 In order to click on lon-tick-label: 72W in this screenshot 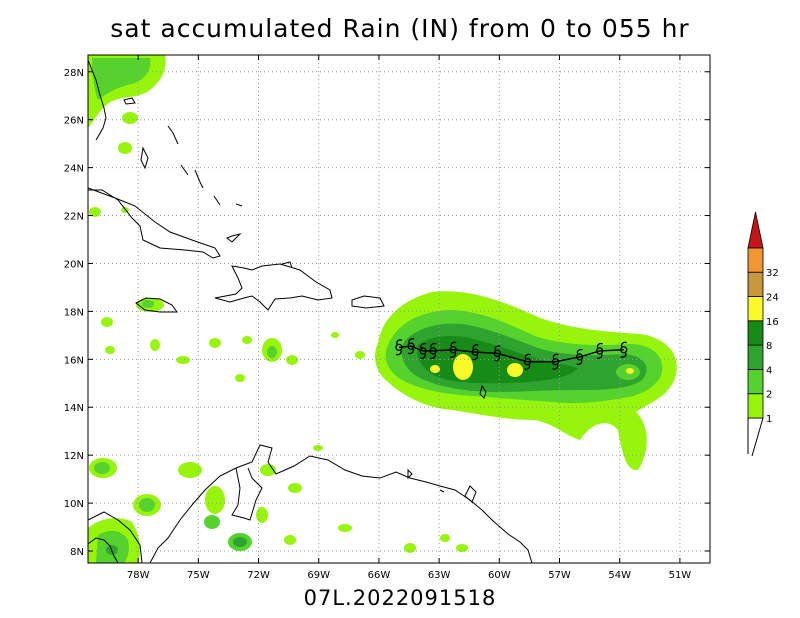, I will do `click(258, 575)`.